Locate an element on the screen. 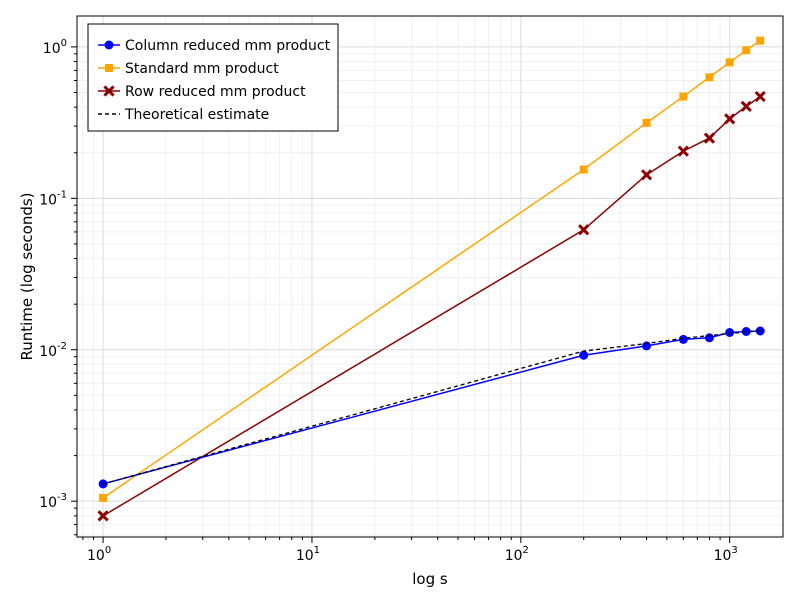 Image resolution: width=800 pixels, height=600 pixels. legend-label-row-reduced-mm-product: Row reduced mm product is located at coordinates (215, 92).